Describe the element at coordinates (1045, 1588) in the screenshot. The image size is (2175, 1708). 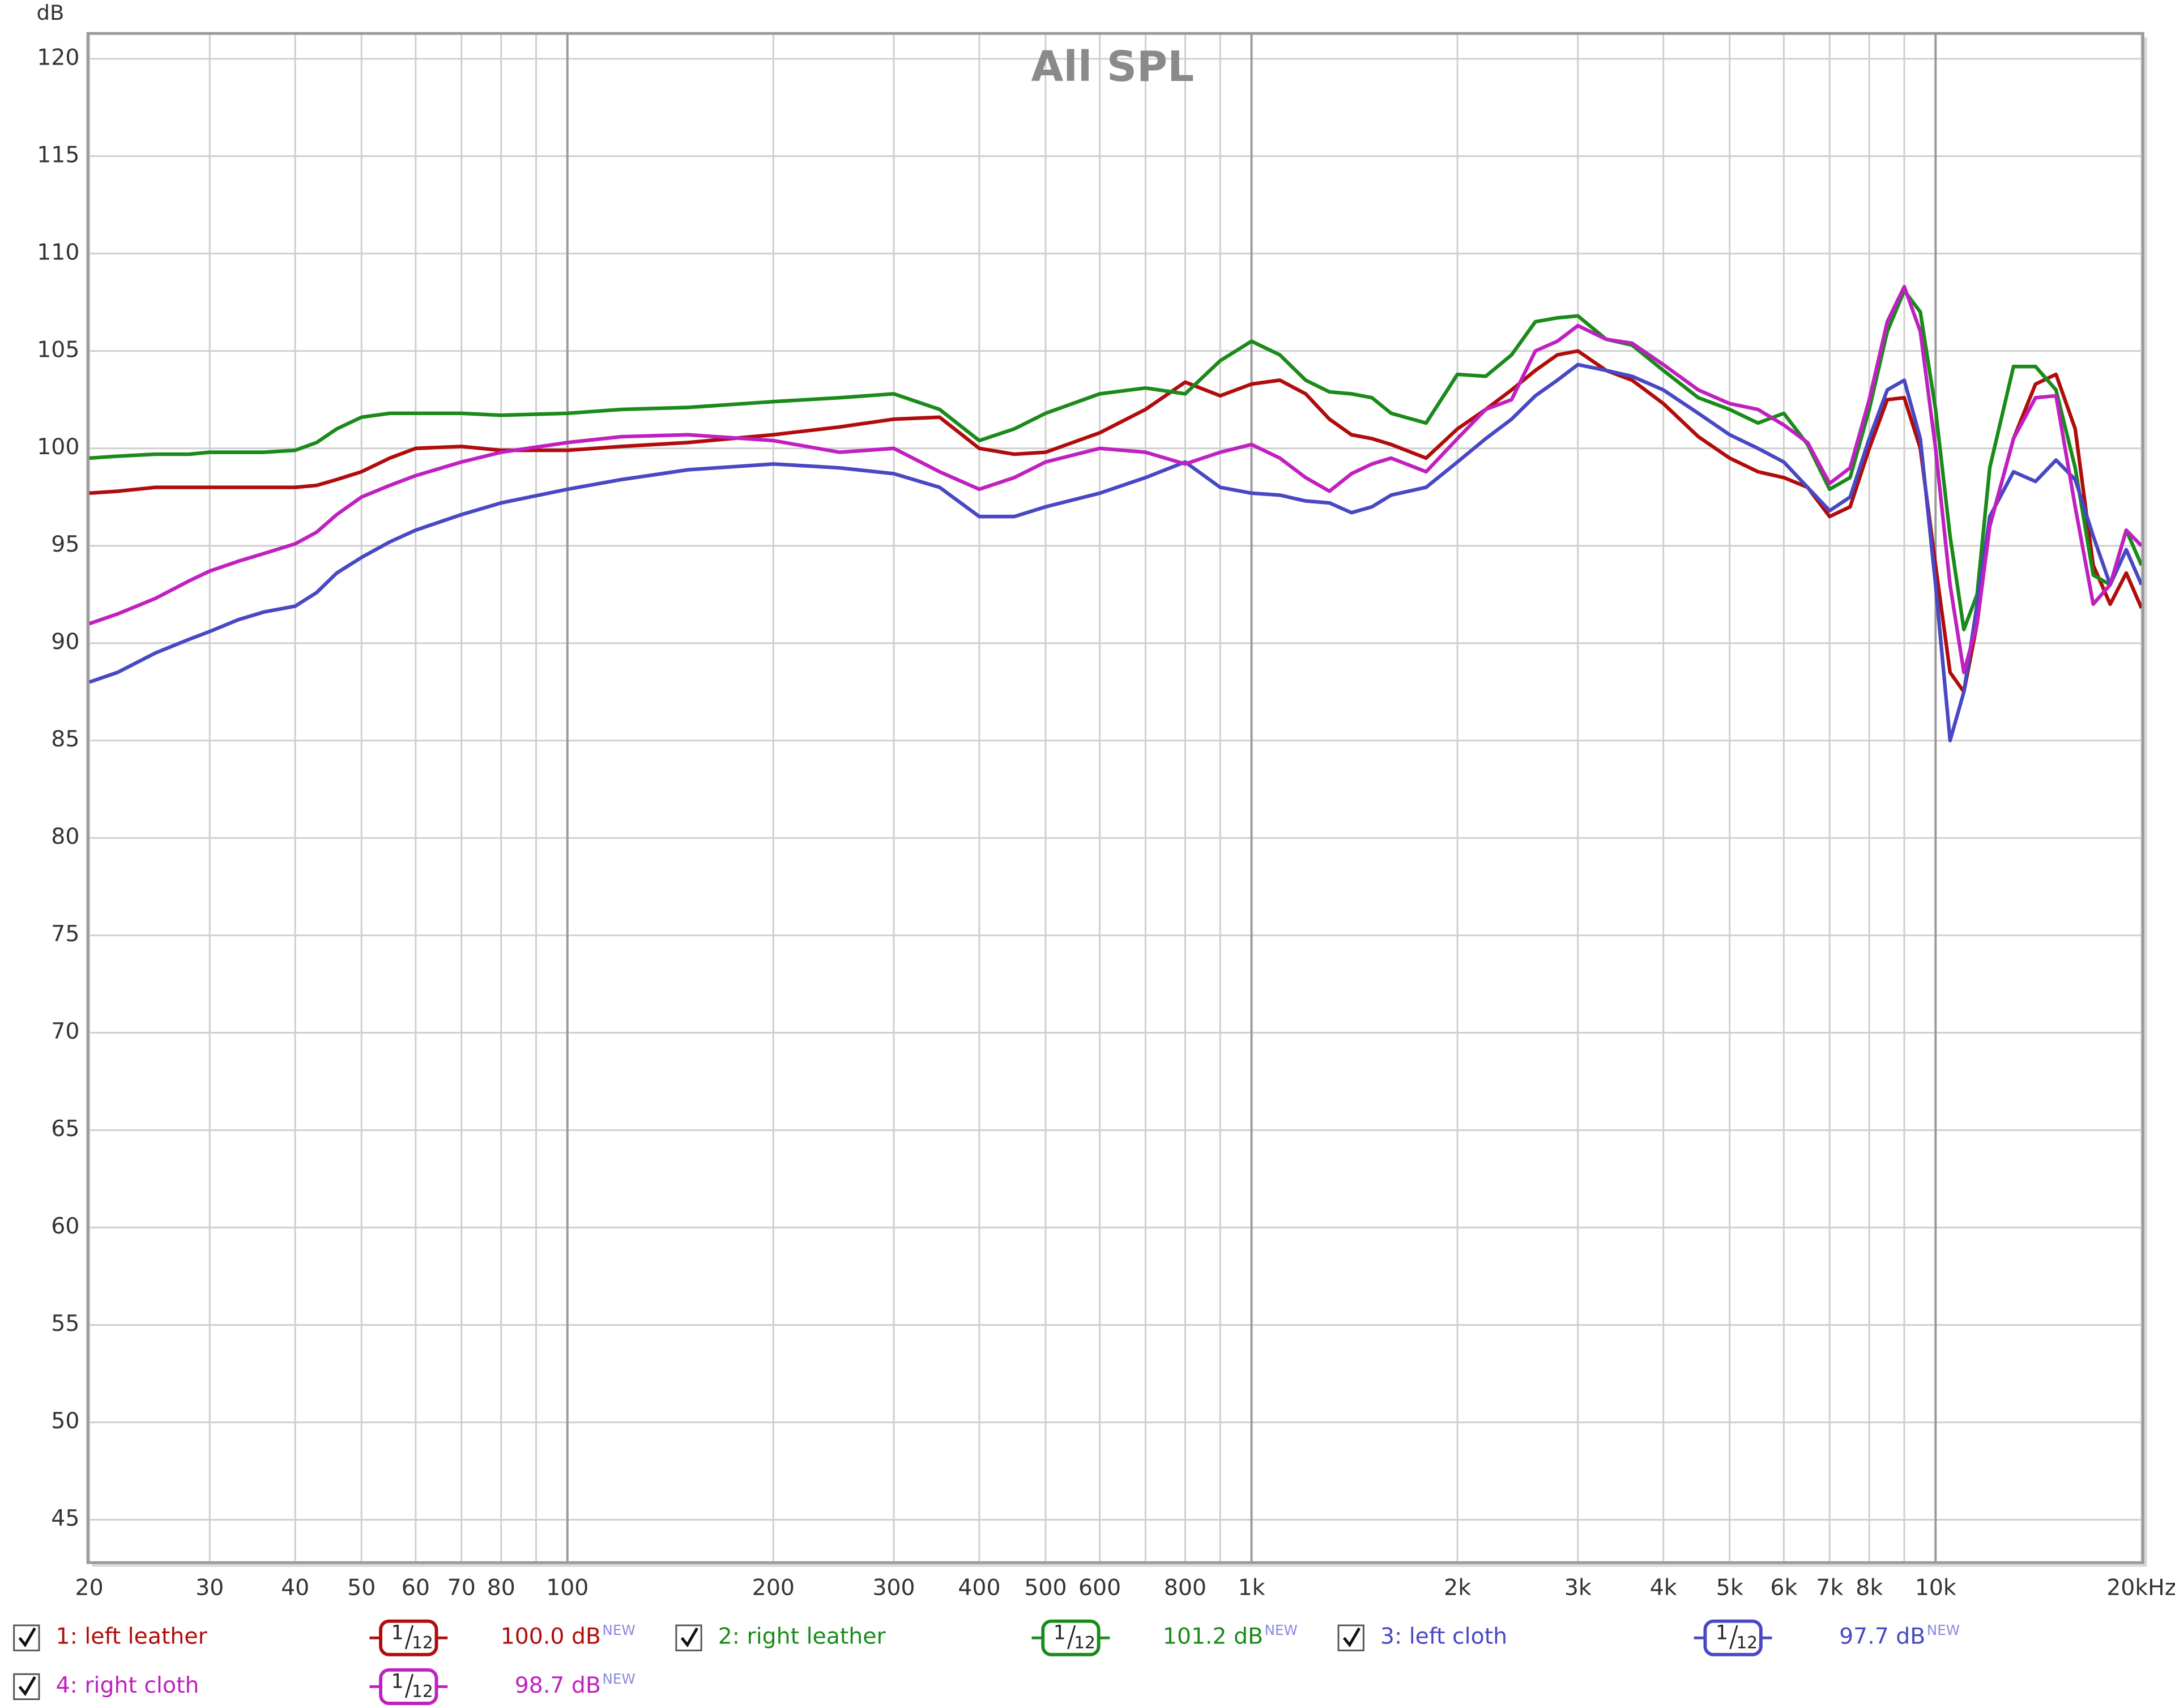
I see `x-tick-label: 500` at that location.